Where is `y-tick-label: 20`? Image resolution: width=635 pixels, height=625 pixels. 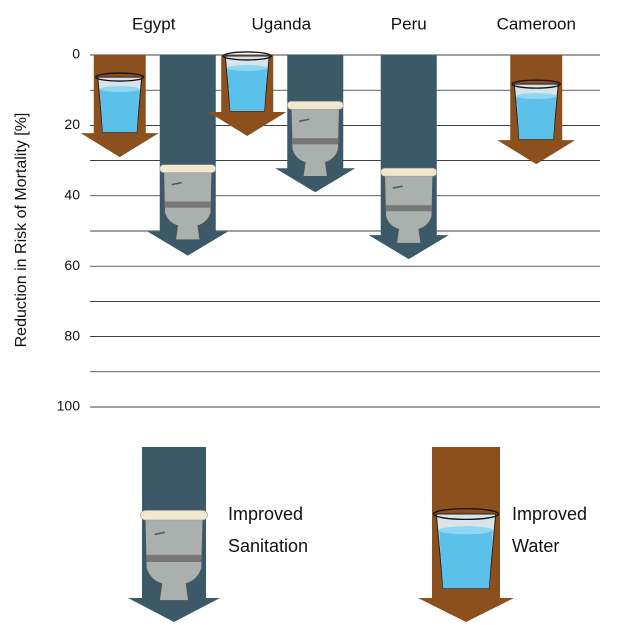
y-tick-label: 20 is located at coordinates (72, 124).